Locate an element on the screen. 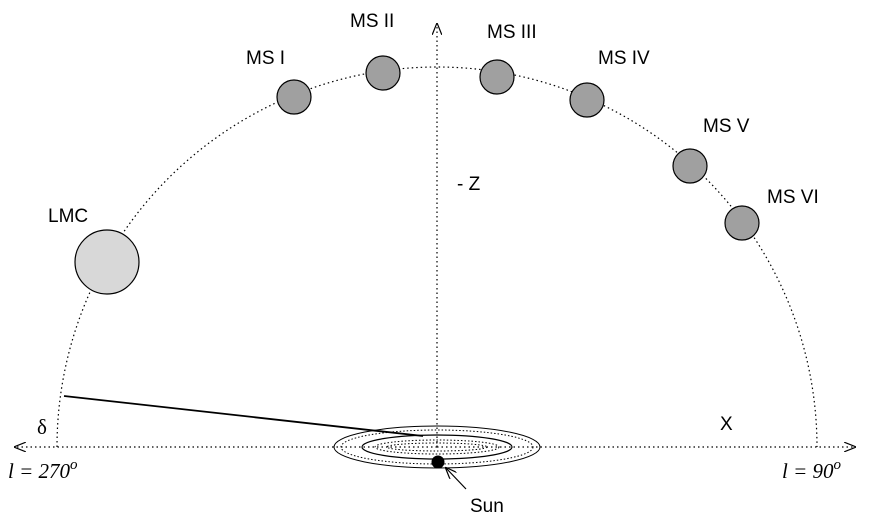  ms1-label: MS I is located at coordinates (265, 58).